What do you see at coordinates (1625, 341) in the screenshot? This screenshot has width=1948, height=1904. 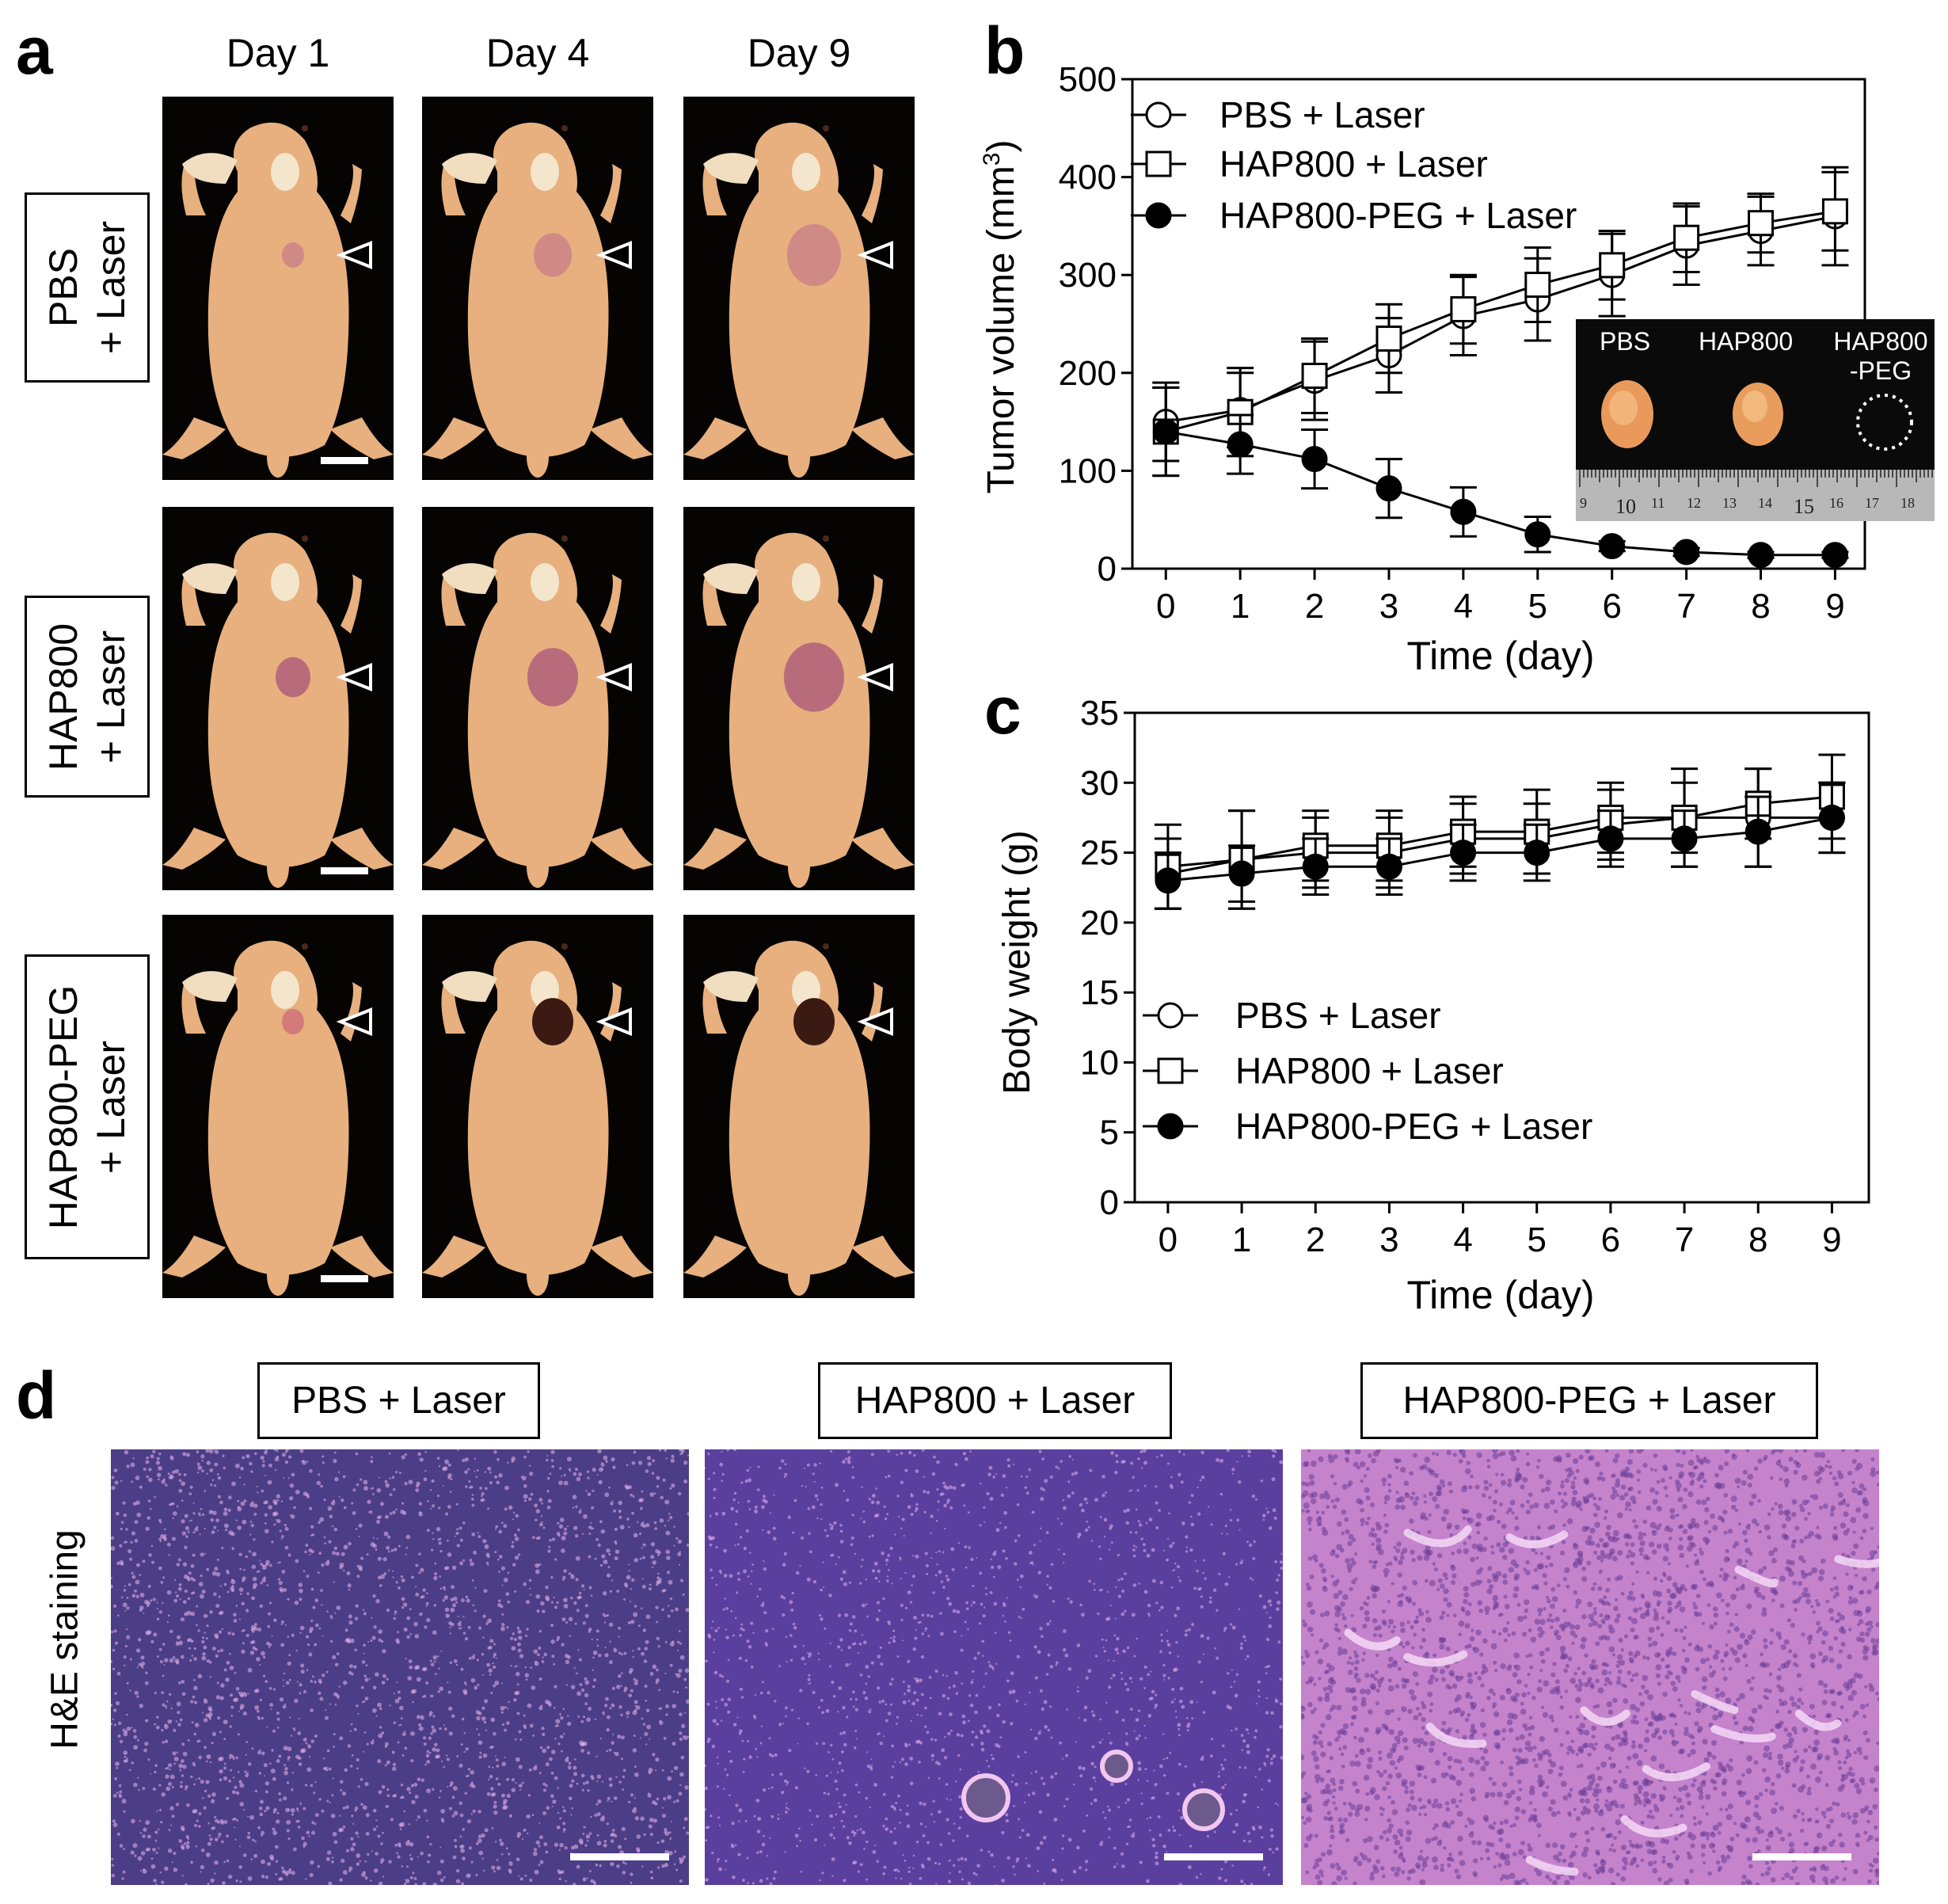 I see `inset-label-pbs: PBS` at bounding box center [1625, 341].